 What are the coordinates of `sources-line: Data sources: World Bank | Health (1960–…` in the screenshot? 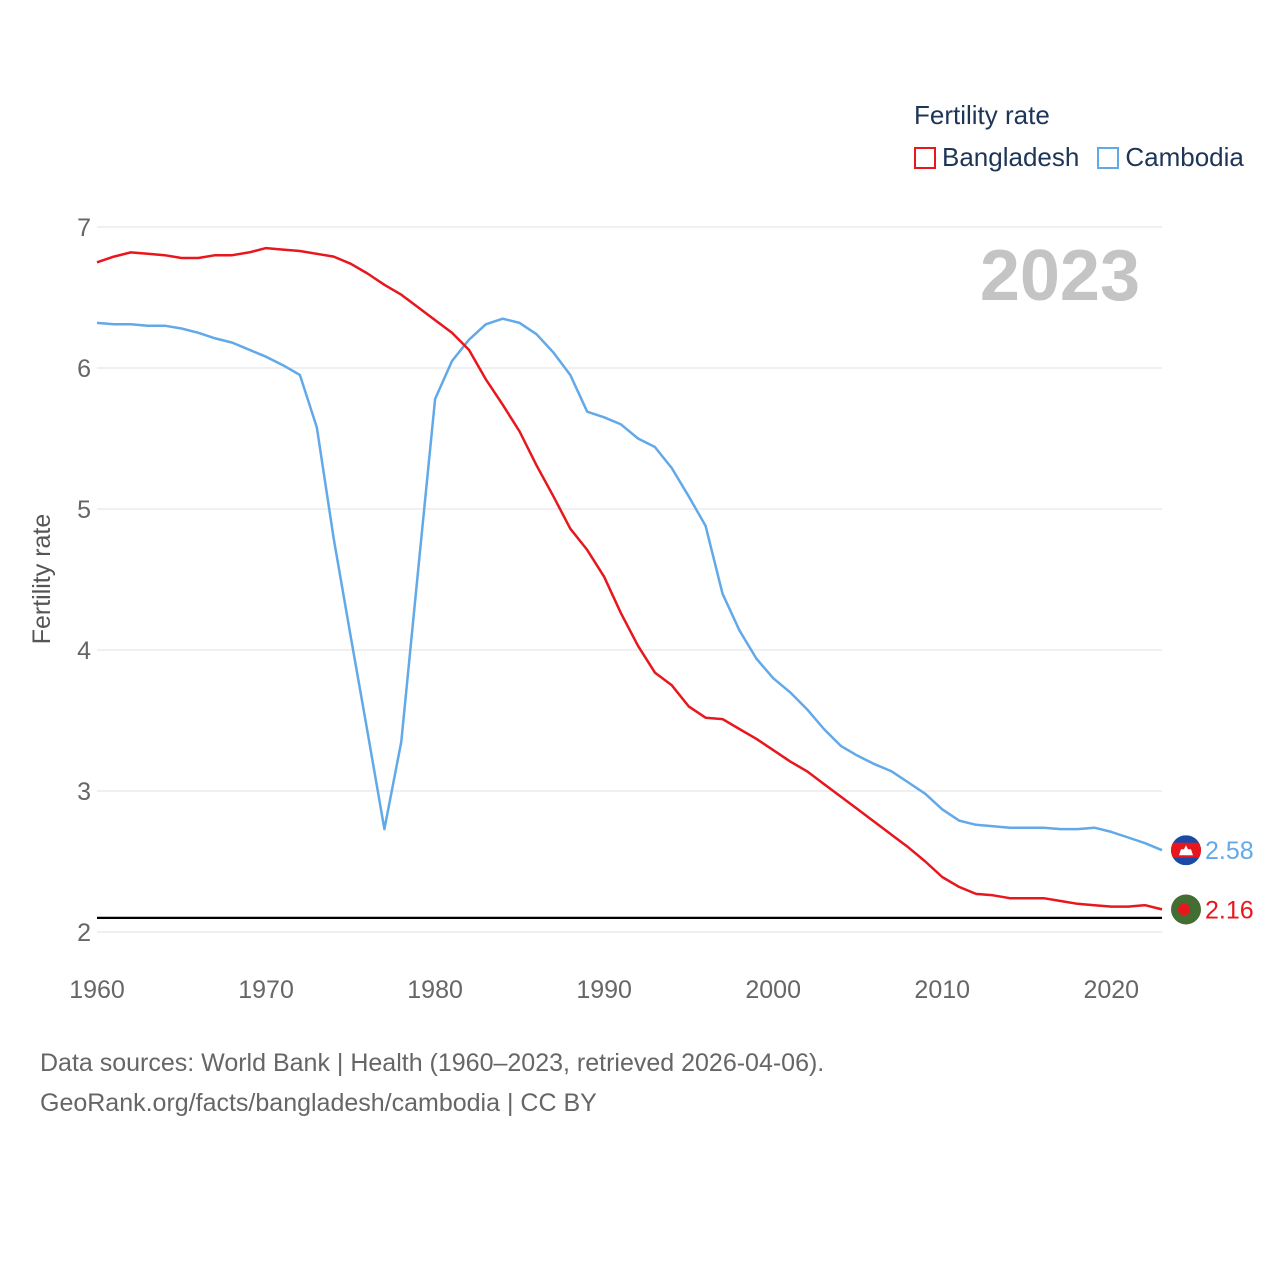 It's located at (432, 1063).